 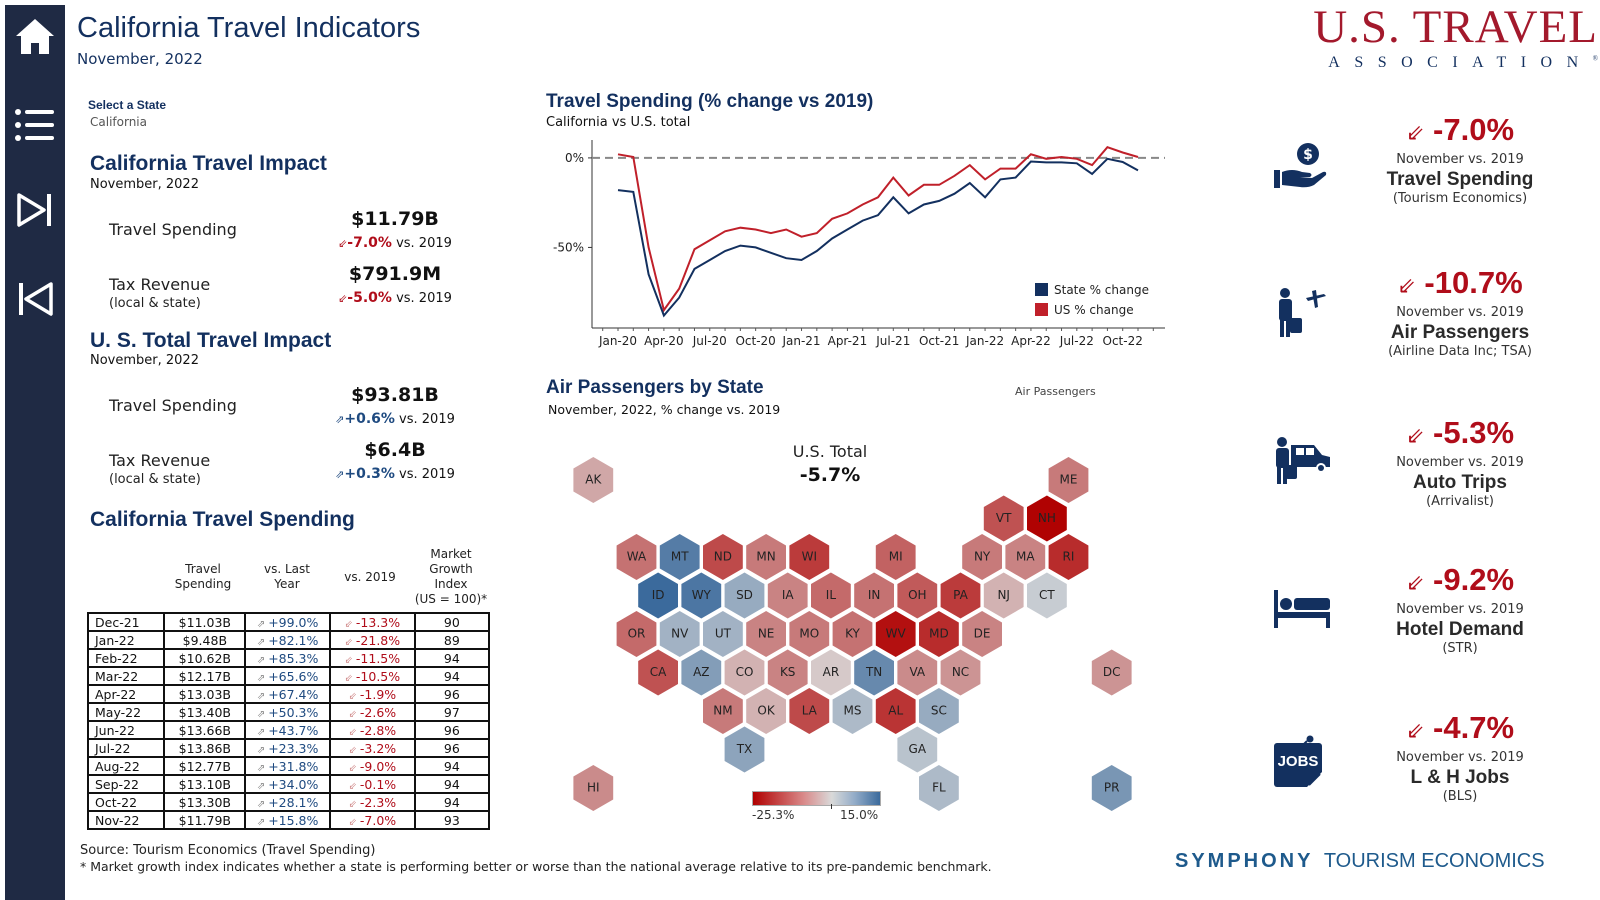 I want to click on state-hex-sc: SC, so click(x=939, y=711).